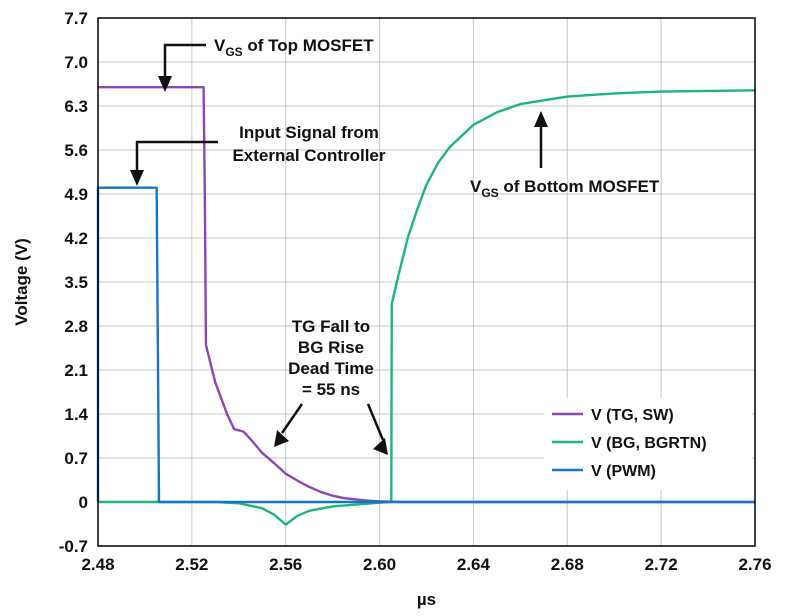  What do you see at coordinates (21, 282) in the screenshot?
I see `y-axis-label: Voltage (V)` at bounding box center [21, 282].